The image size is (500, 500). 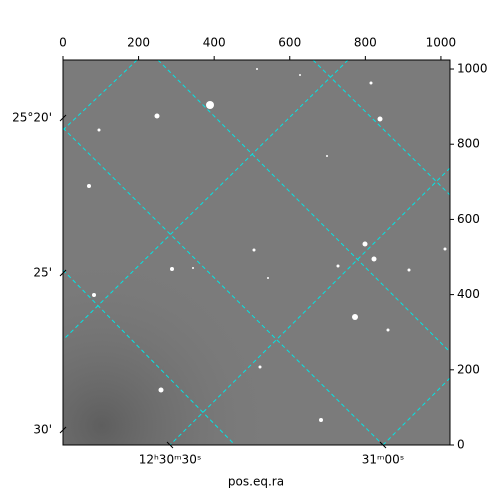 I want to click on y-tick-label: 400, so click(x=468, y=294).